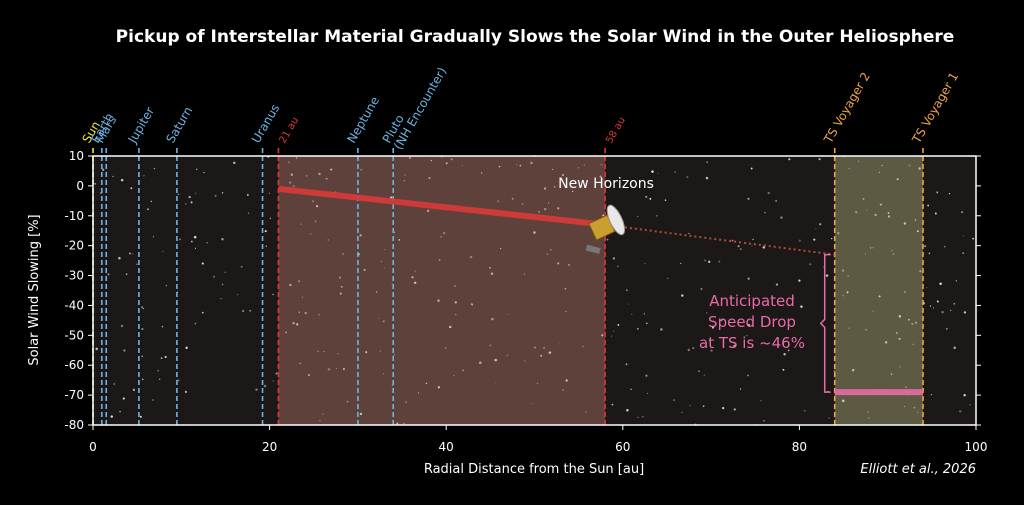 This screenshot has height=505, width=1024. What do you see at coordinates (74, 365) in the screenshot?
I see `y-tick-label: -60` at bounding box center [74, 365].